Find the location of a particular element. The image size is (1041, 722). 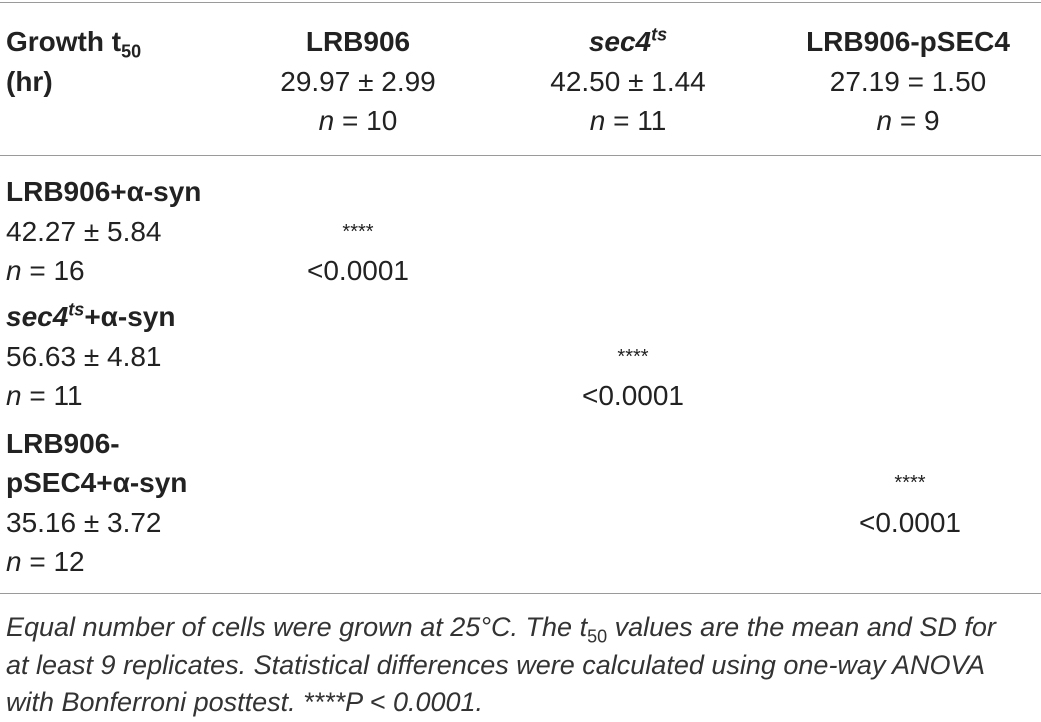

row-sec4-syn-name-italic: sec4 is located at coordinates (37, 316).